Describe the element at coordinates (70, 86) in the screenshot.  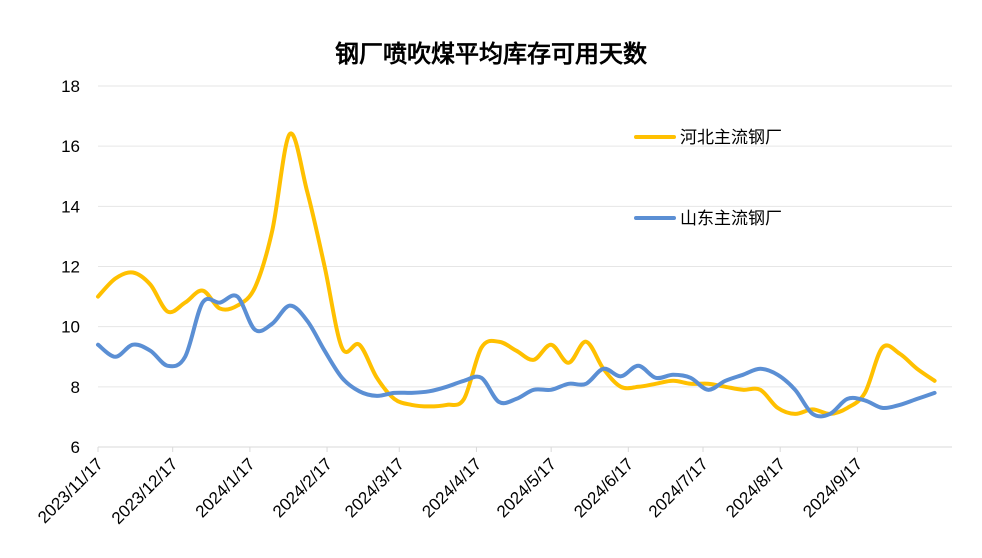
I see `y-tick-label: 18` at that location.